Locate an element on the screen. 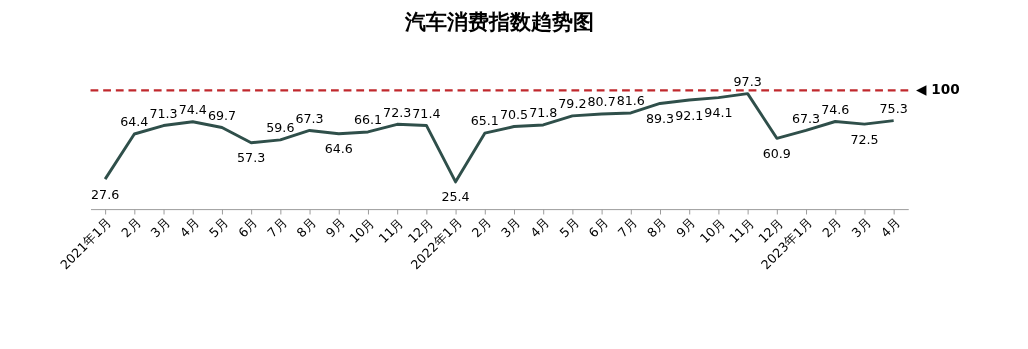 The width and height of the screenshot is (1028, 349). data-label: 71.3 is located at coordinates (163, 113).